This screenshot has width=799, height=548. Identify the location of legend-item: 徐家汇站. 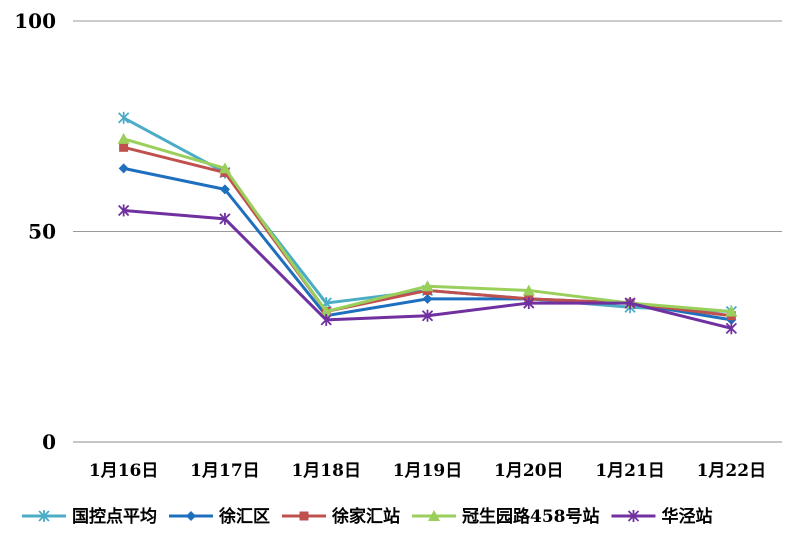
(341, 516).